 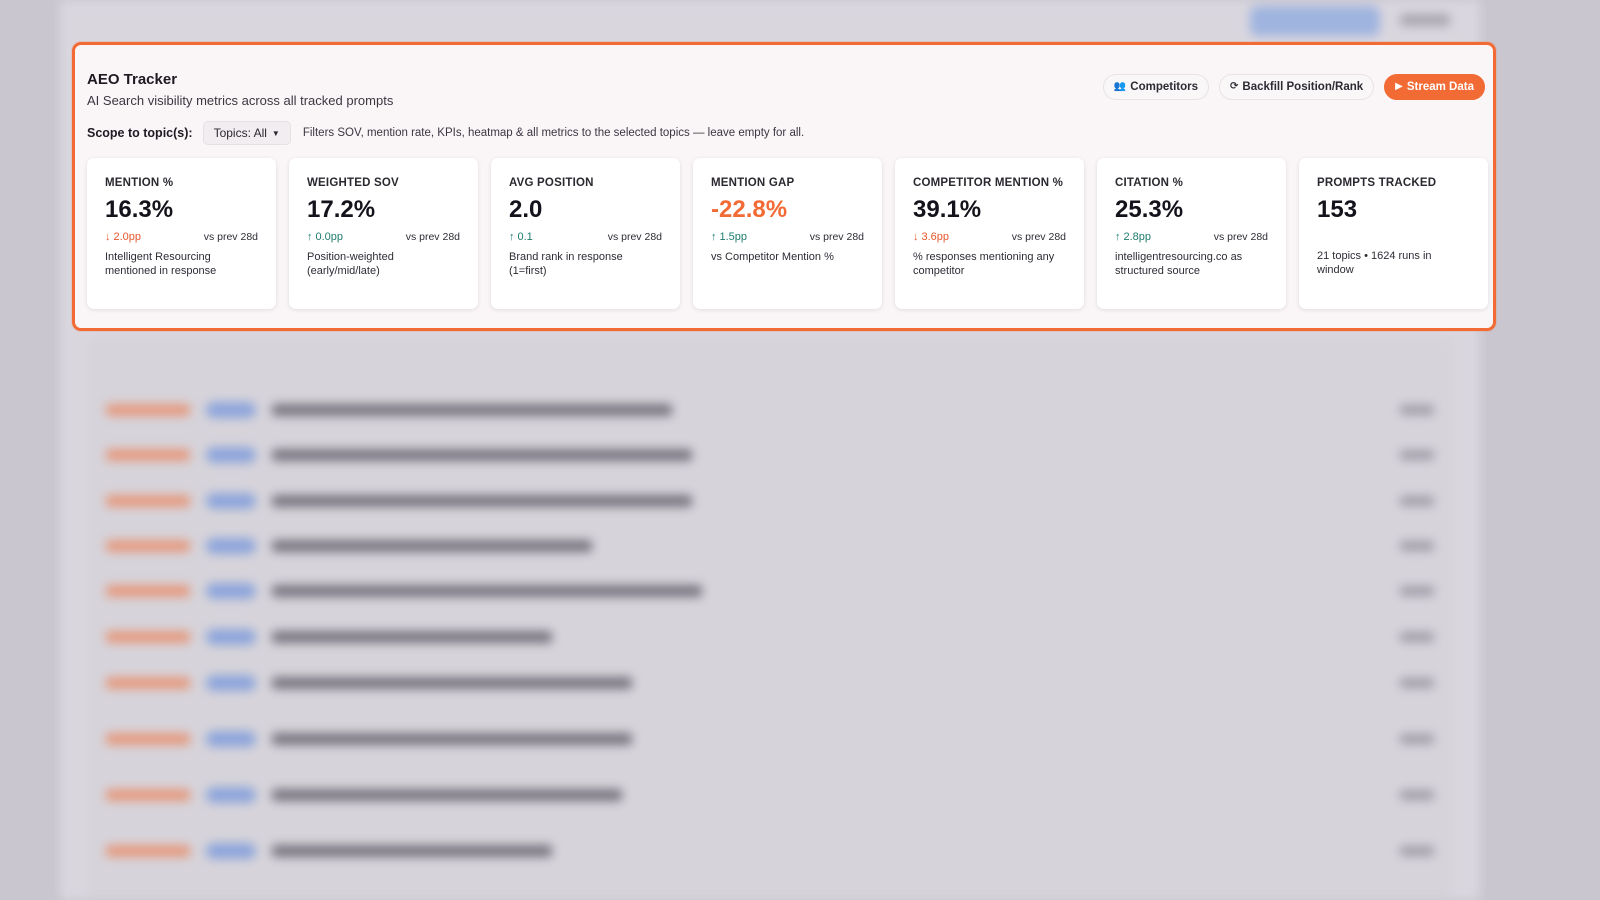 What do you see at coordinates (525, 237) in the screenshot?
I see `kpi-delta-value: 0.1` at bounding box center [525, 237].